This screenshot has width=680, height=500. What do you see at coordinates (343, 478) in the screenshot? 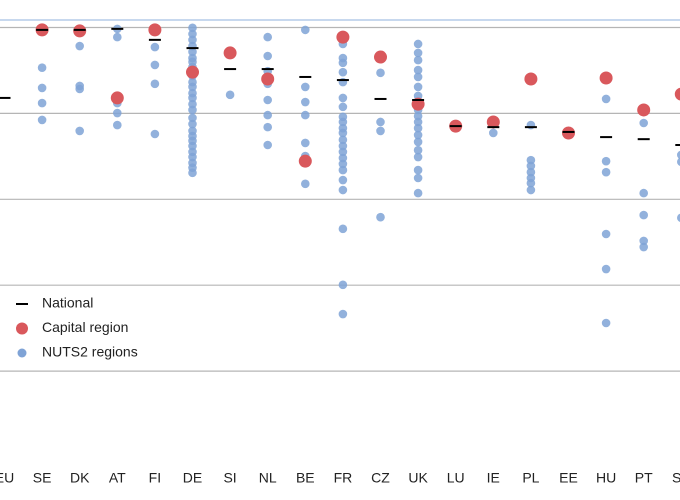
I see `x-tick-label: FR` at bounding box center [343, 478].